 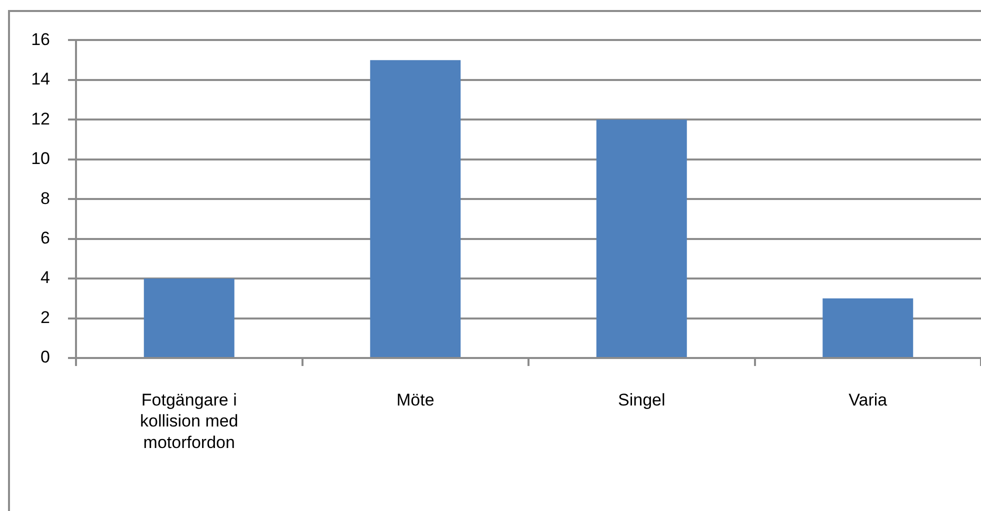 What do you see at coordinates (45, 317) in the screenshot?
I see `y-tick-label: 2` at bounding box center [45, 317].